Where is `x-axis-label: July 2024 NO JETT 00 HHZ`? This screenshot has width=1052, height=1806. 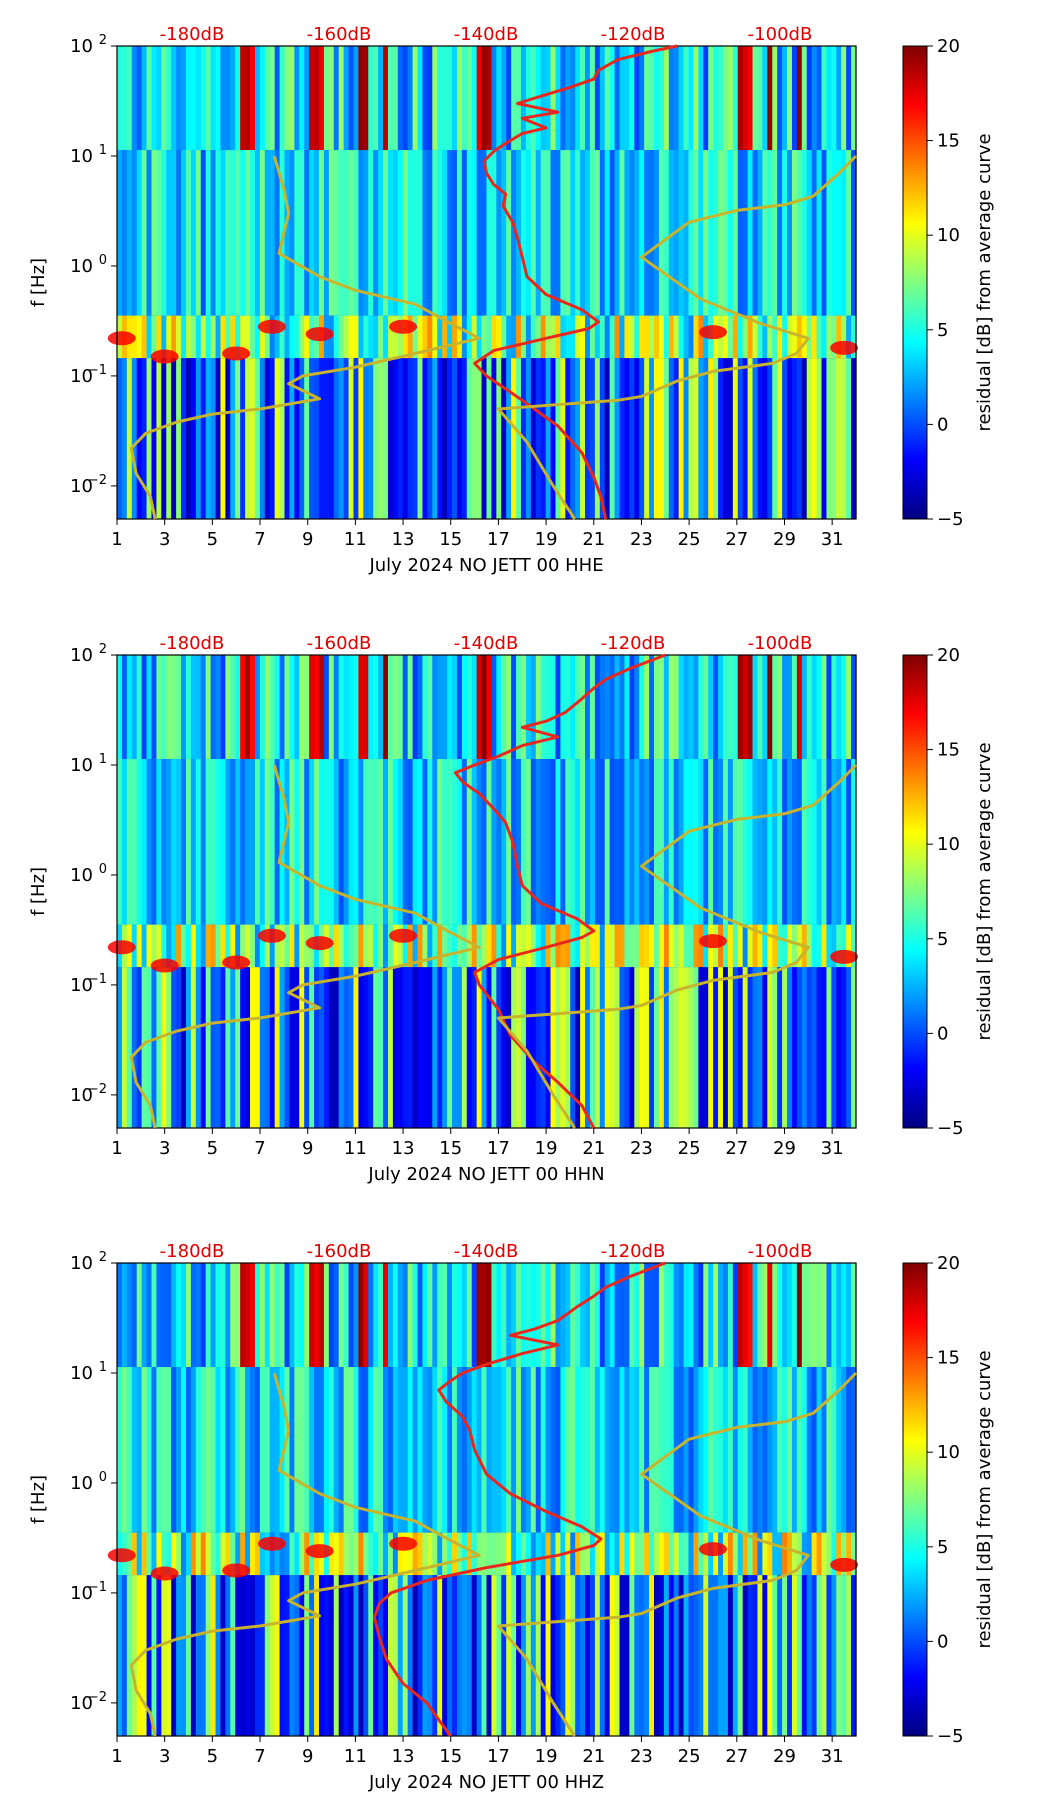 x-axis-label: July 2024 NO JETT 00 HHZ is located at coordinates (486, 1782).